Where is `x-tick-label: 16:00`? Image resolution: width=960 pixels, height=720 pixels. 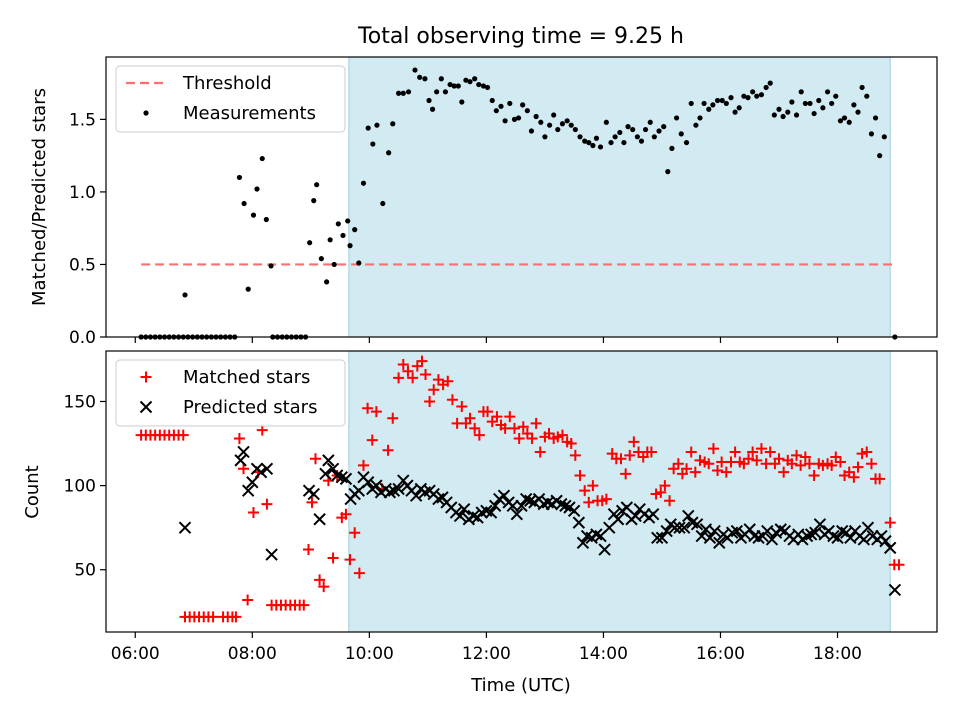 x-tick-label: 16:00 is located at coordinates (720, 654).